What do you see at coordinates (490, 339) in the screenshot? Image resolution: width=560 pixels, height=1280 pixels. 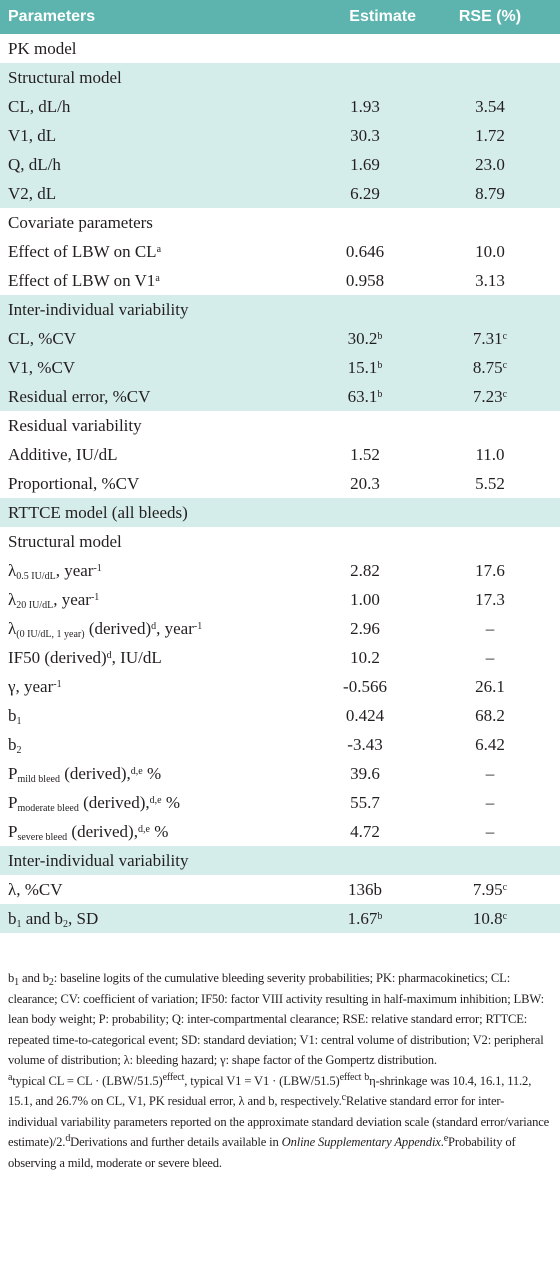 I see `rse-cell: 7.31c` at bounding box center [490, 339].